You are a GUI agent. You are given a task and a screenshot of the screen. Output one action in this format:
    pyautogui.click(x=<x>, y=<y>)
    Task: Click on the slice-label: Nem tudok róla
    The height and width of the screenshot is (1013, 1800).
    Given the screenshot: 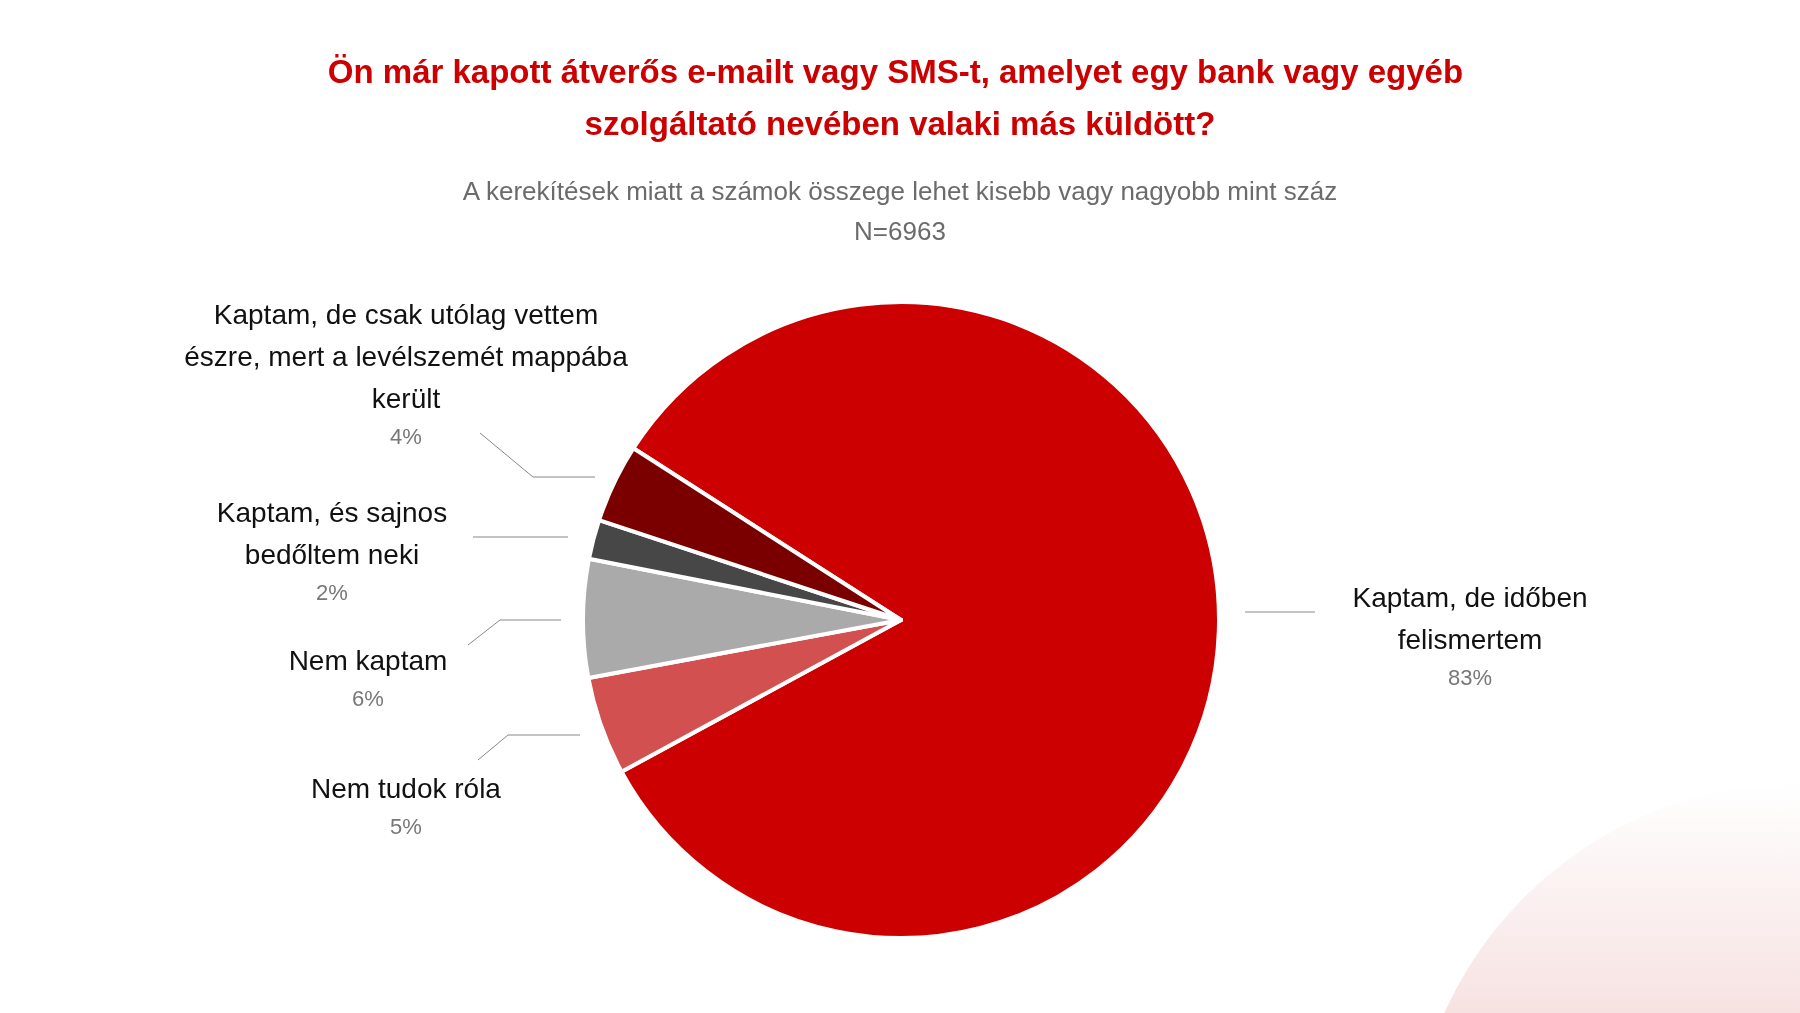 What is the action you would take?
    pyautogui.click(x=406, y=788)
    